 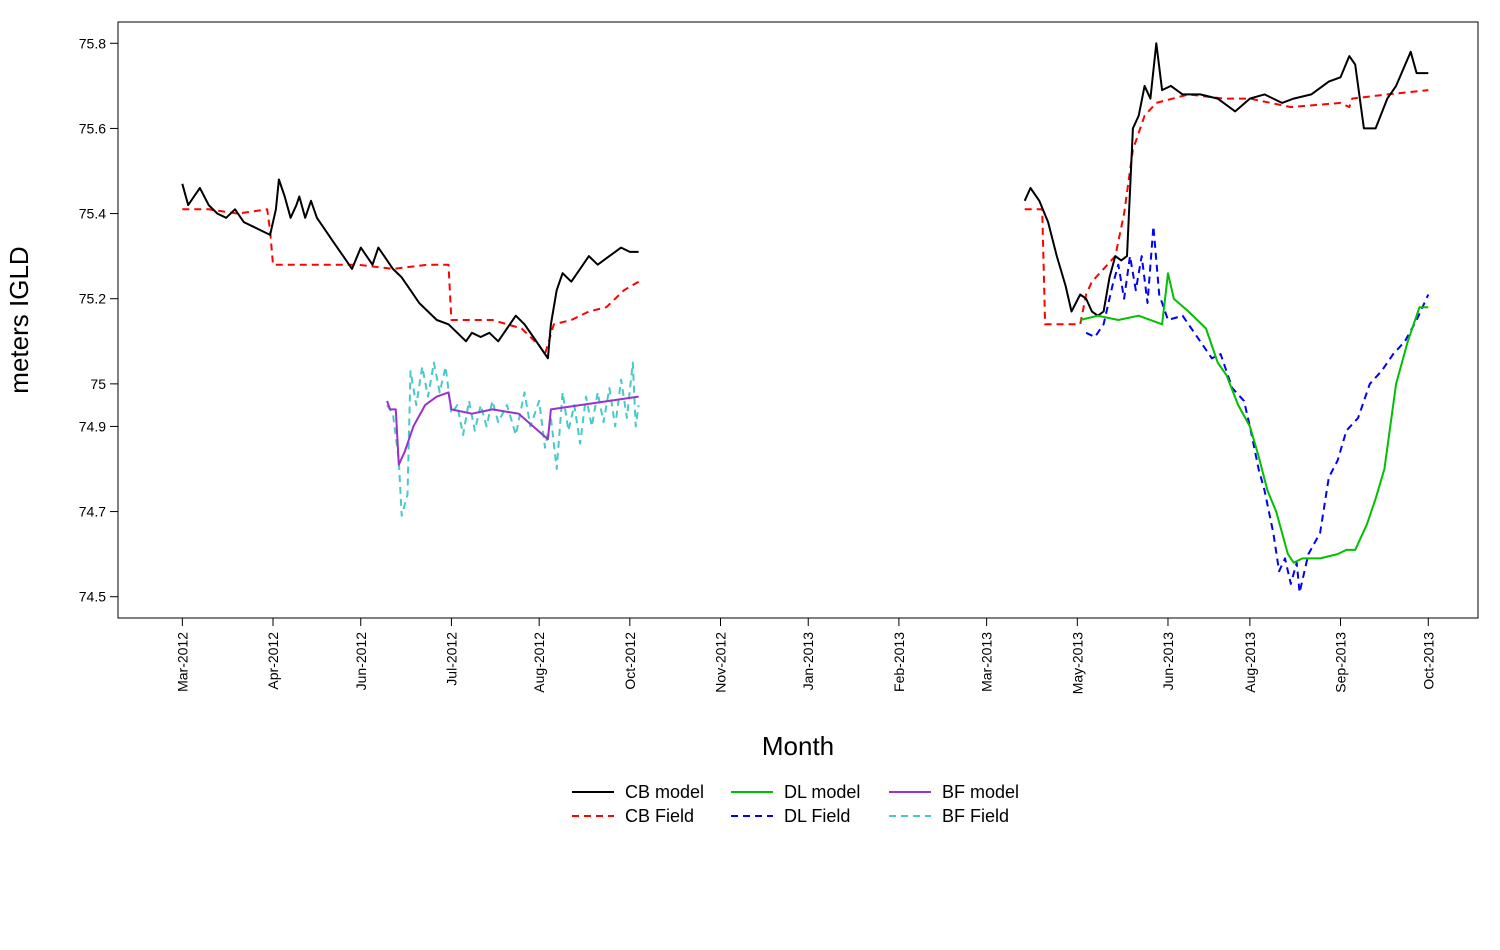 I want to click on y-tick-label: 75.4, so click(x=92, y=214).